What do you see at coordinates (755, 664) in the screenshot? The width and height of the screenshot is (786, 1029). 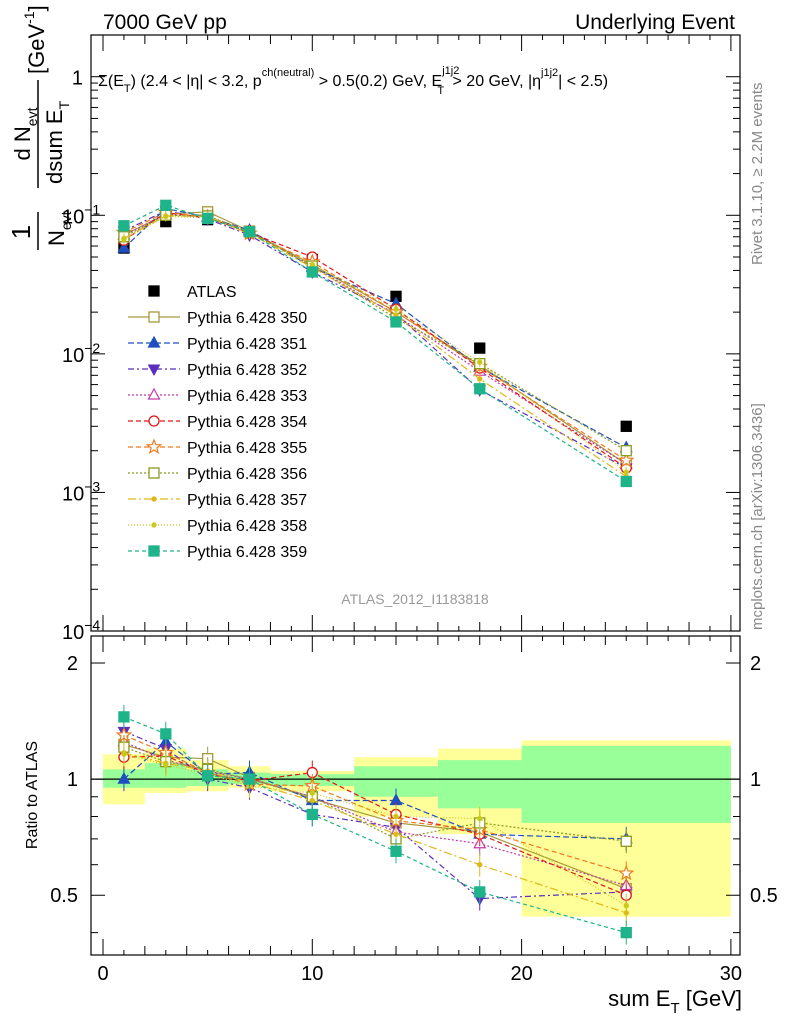 I see `ratio-ytick-label-right: 2` at bounding box center [755, 664].